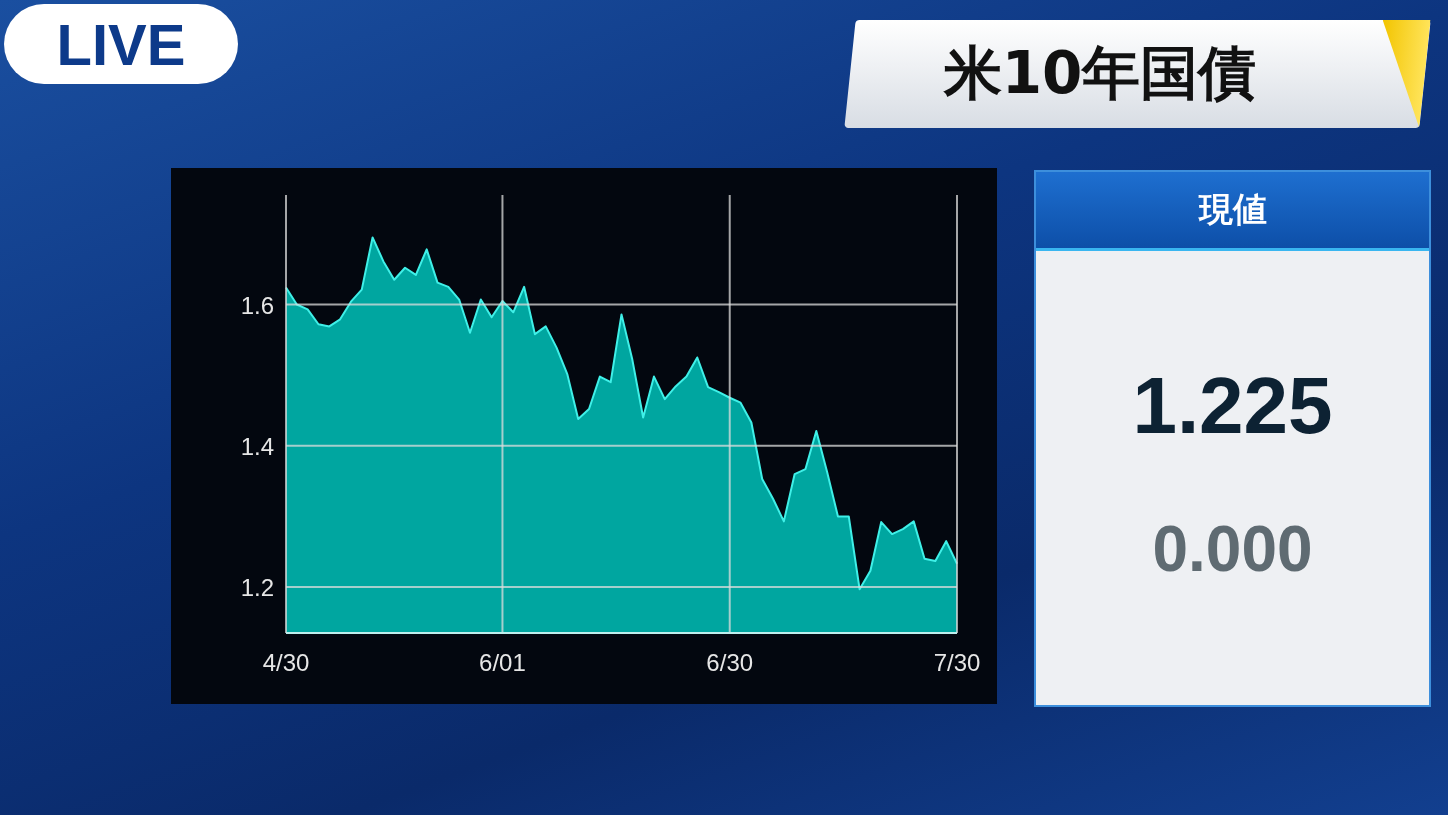 This screenshot has width=1448, height=815. What do you see at coordinates (286, 662) in the screenshot?
I see `x-tick-label: 4/30` at bounding box center [286, 662].